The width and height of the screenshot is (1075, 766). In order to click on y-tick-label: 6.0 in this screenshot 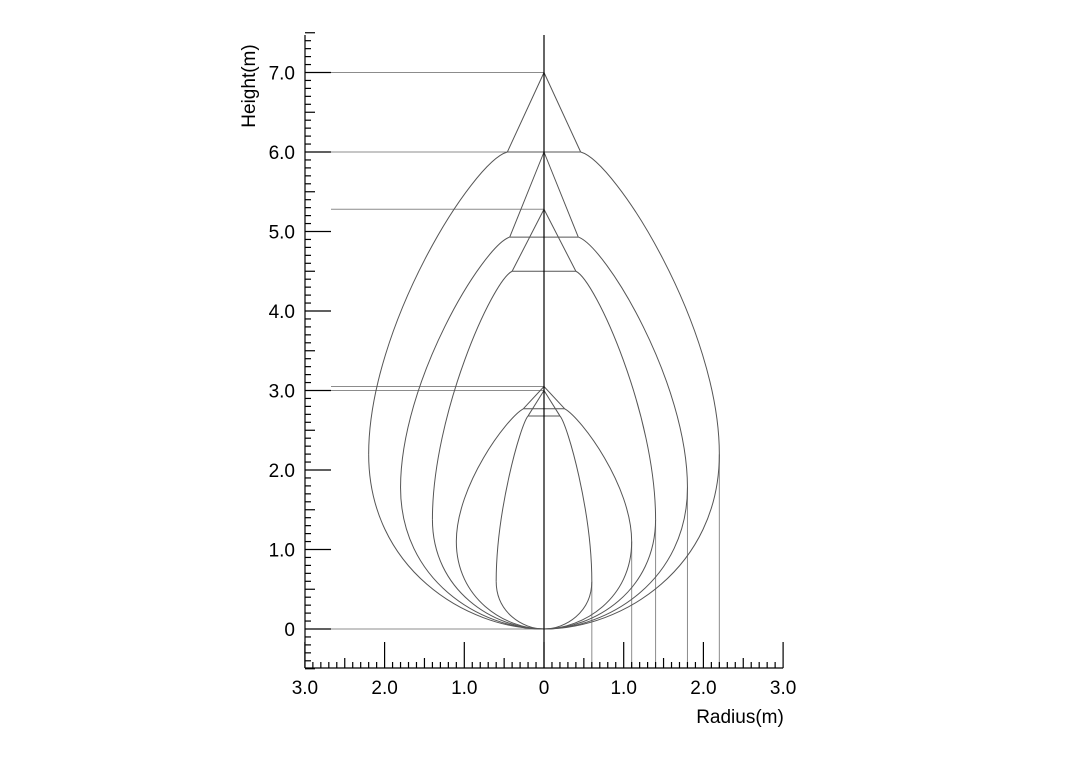, I will do `click(282, 153)`.